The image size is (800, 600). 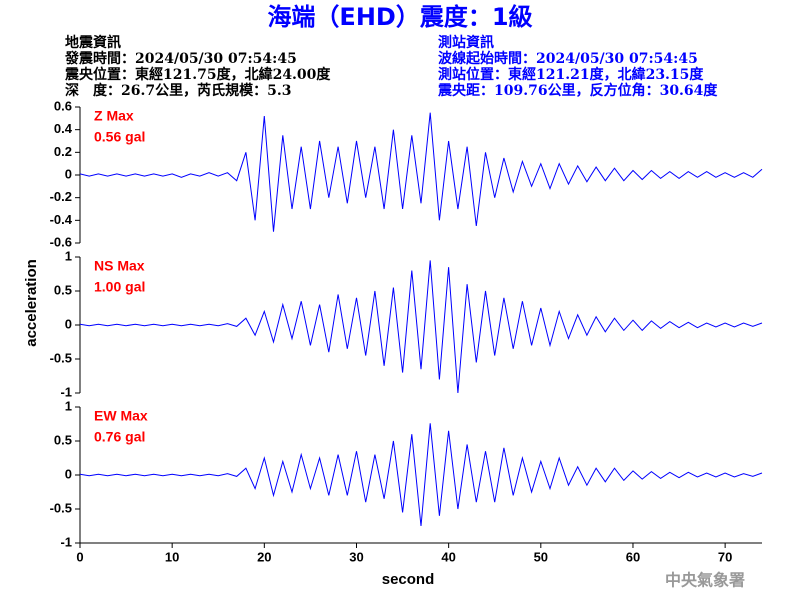 I want to click on component-label: EW Max, so click(x=121, y=416).